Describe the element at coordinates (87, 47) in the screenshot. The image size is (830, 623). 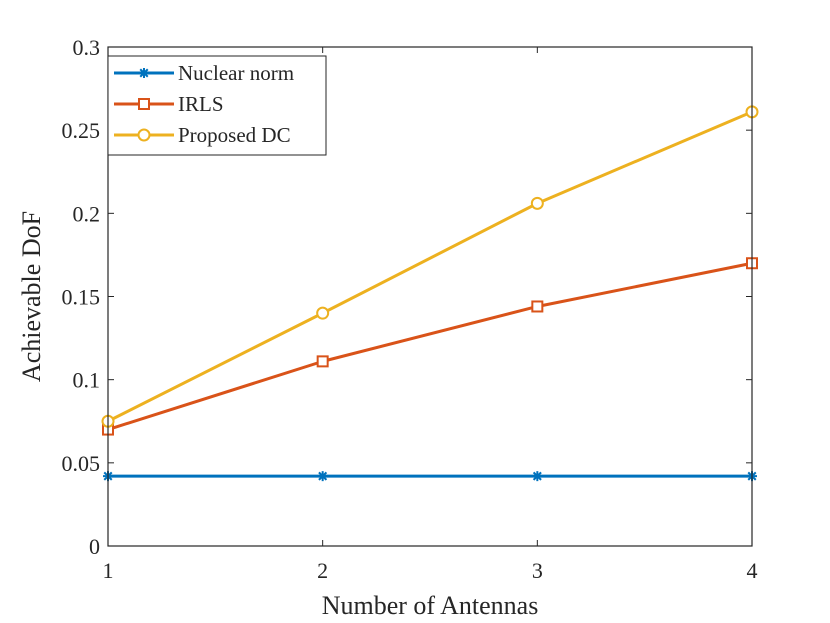
I see `y-tick-label: 0.3` at that location.